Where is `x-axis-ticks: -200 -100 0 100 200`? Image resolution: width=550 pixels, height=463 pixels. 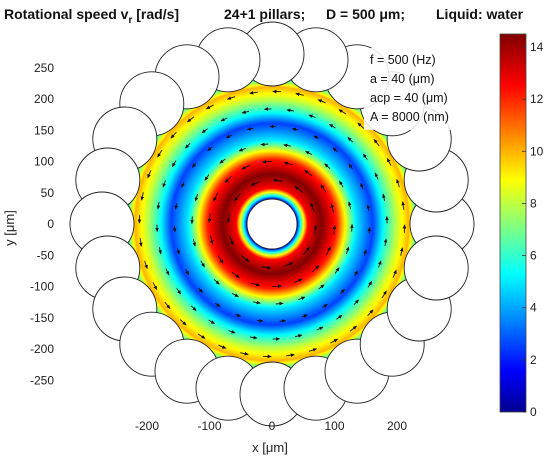 x-axis-ticks: -200 -100 0 100 200 is located at coordinates (271, 426).